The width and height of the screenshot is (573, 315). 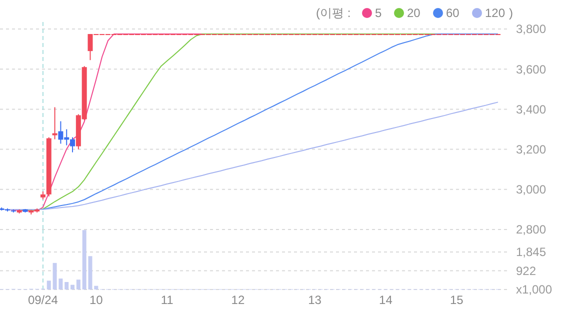 What do you see at coordinates (167, 300) in the screenshot?
I see `x-tick-label: 11` at bounding box center [167, 300].